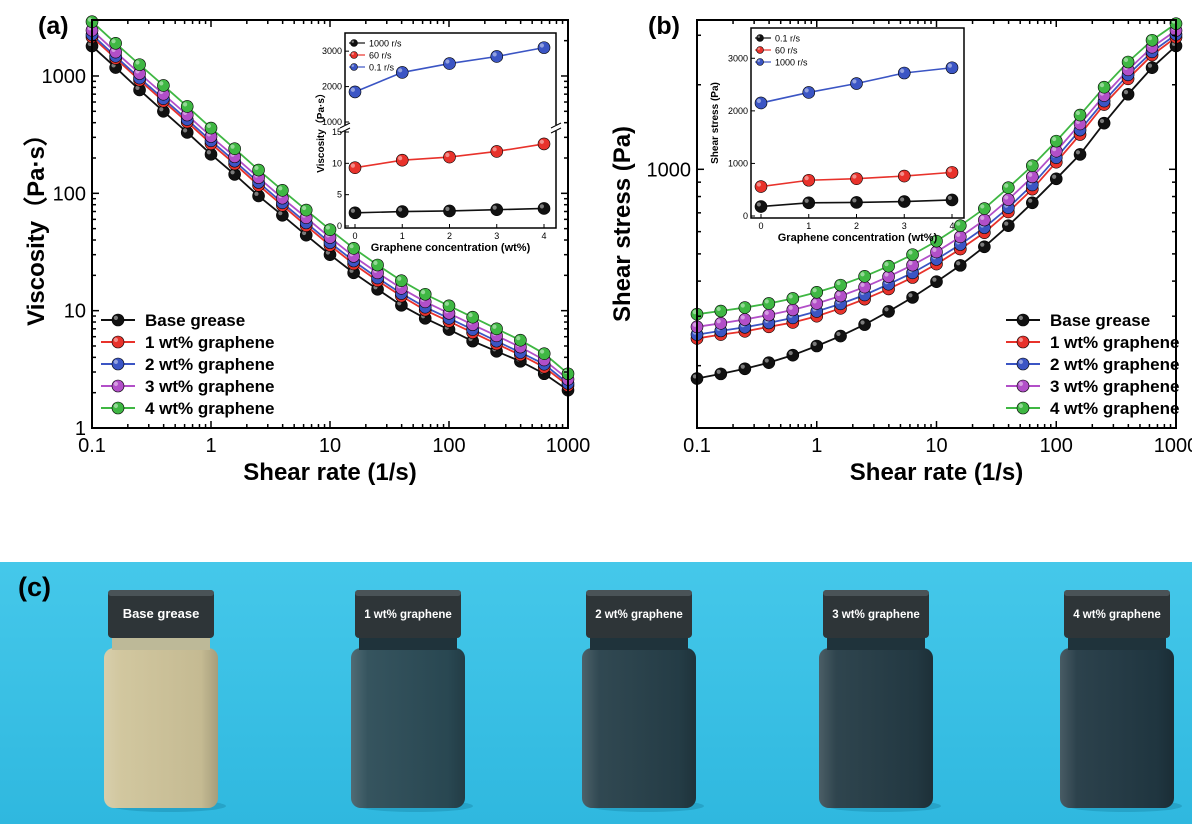 Image resolution: width=1192 pixels, height=824 pixels. I want to click on data-point-s0-19-highlight, so click(1150, 65).